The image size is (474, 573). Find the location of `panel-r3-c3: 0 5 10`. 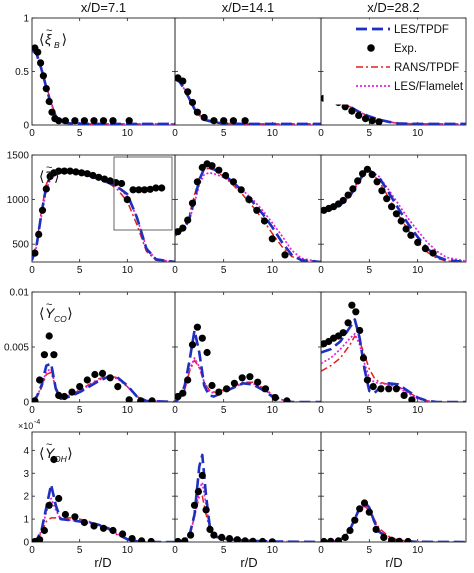

panel-r3-c3: 0 5 10 is located at coordinates (392, 353).